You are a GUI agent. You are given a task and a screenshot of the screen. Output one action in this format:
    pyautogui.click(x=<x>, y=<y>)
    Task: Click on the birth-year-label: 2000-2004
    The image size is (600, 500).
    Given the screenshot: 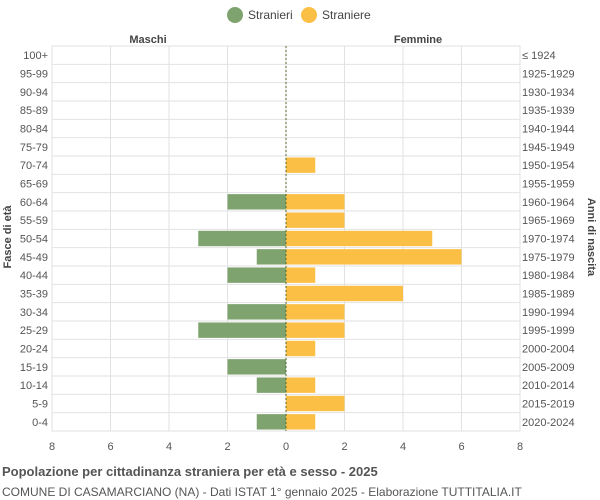 What is the action you would take?
    pyautogui.click(x=548, y=350)
    